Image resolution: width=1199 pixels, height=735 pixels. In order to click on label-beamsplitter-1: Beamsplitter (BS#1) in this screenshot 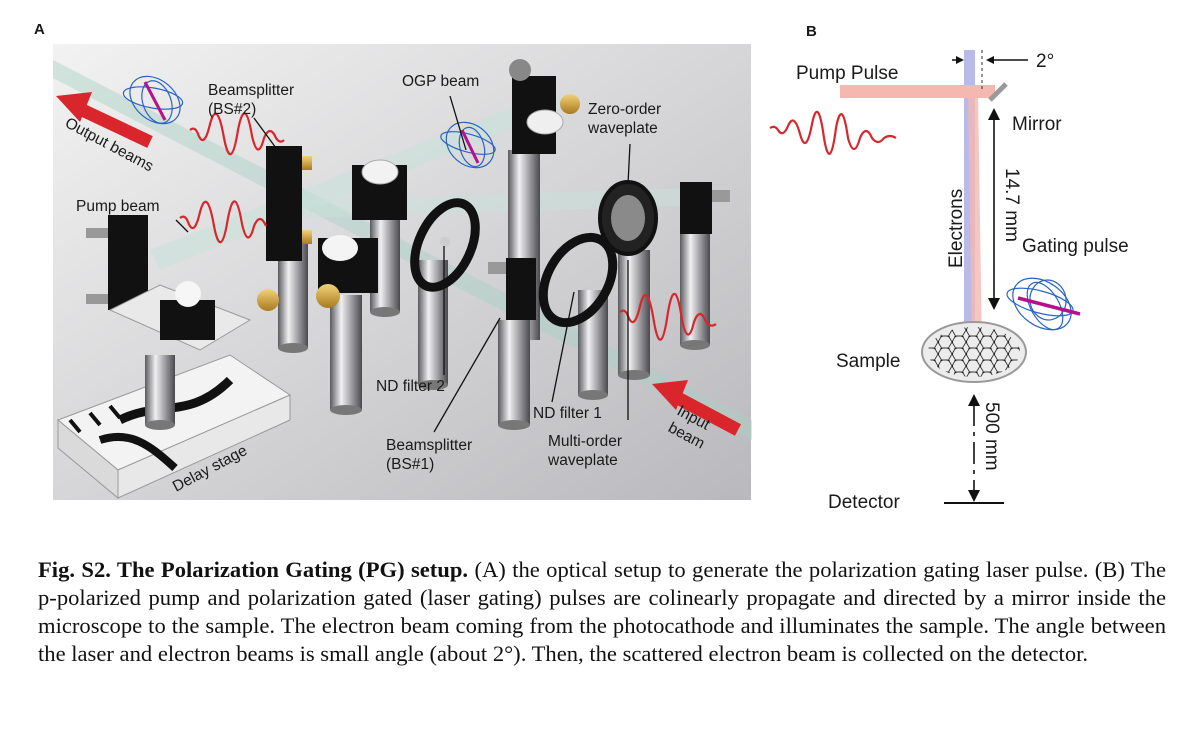, I will do `click(429, 455)`.